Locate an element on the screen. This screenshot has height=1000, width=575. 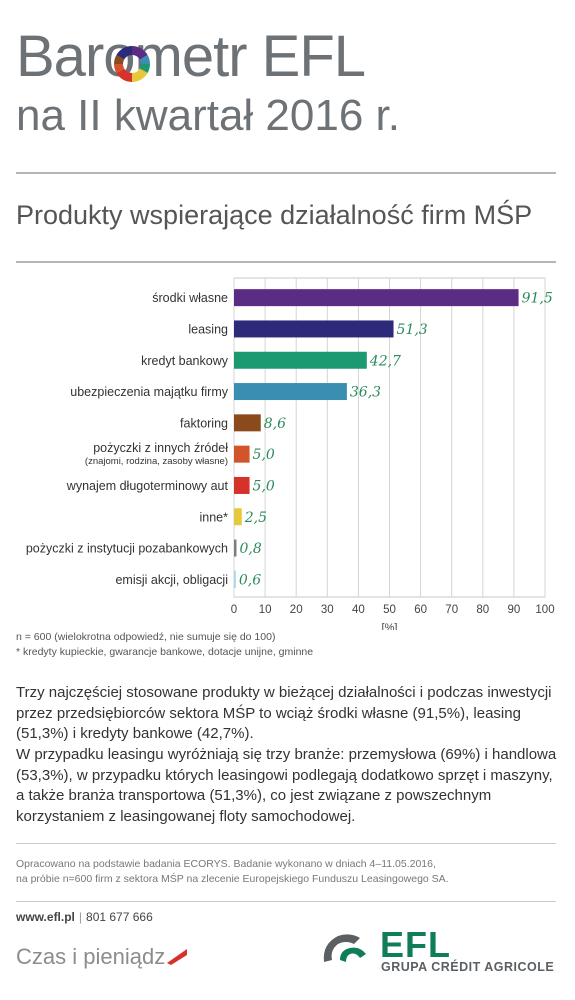
x-tick-label: 10 is located at coordinates (265, 610).